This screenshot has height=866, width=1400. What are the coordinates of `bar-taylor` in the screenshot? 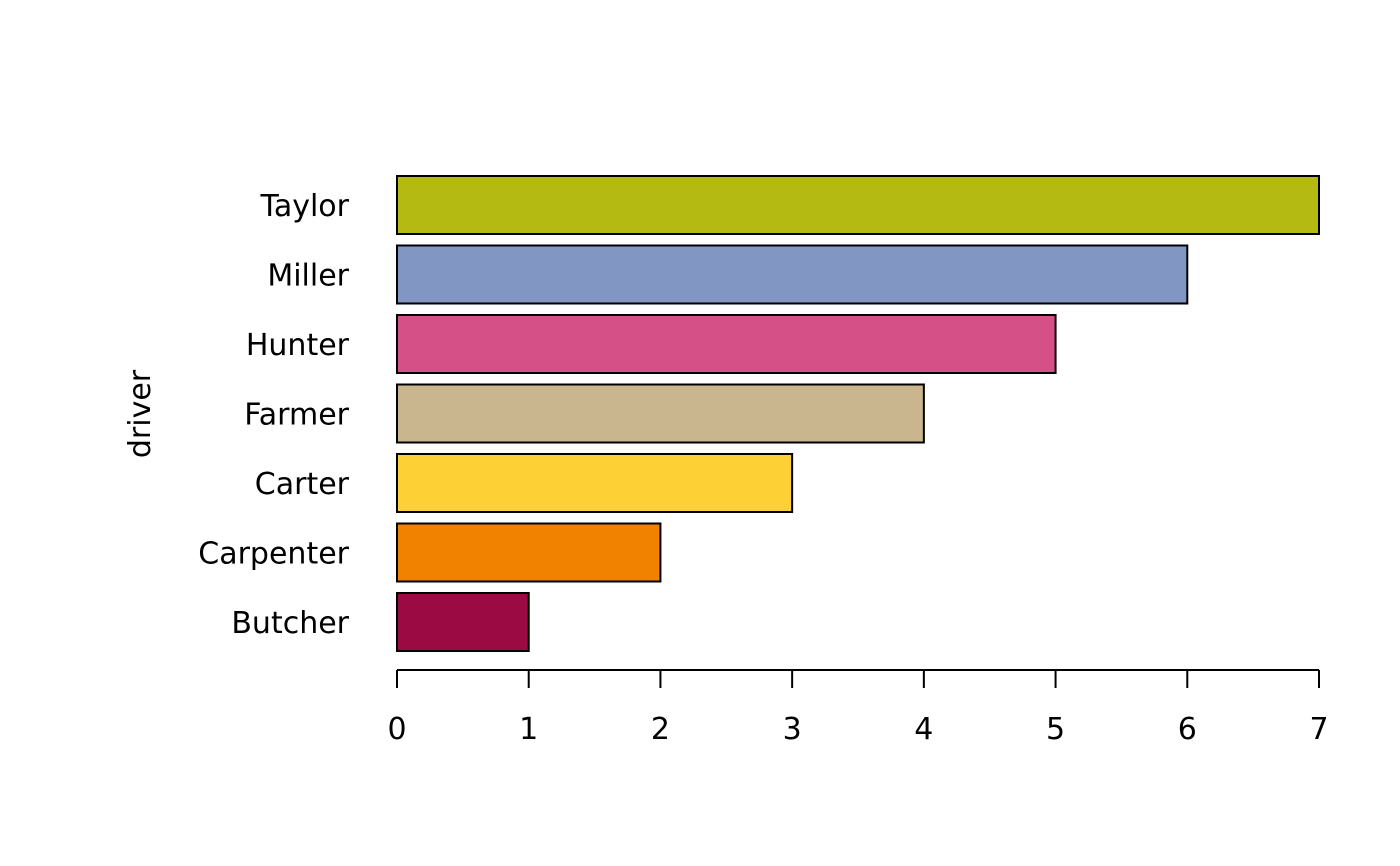 It's located at (858, 205).